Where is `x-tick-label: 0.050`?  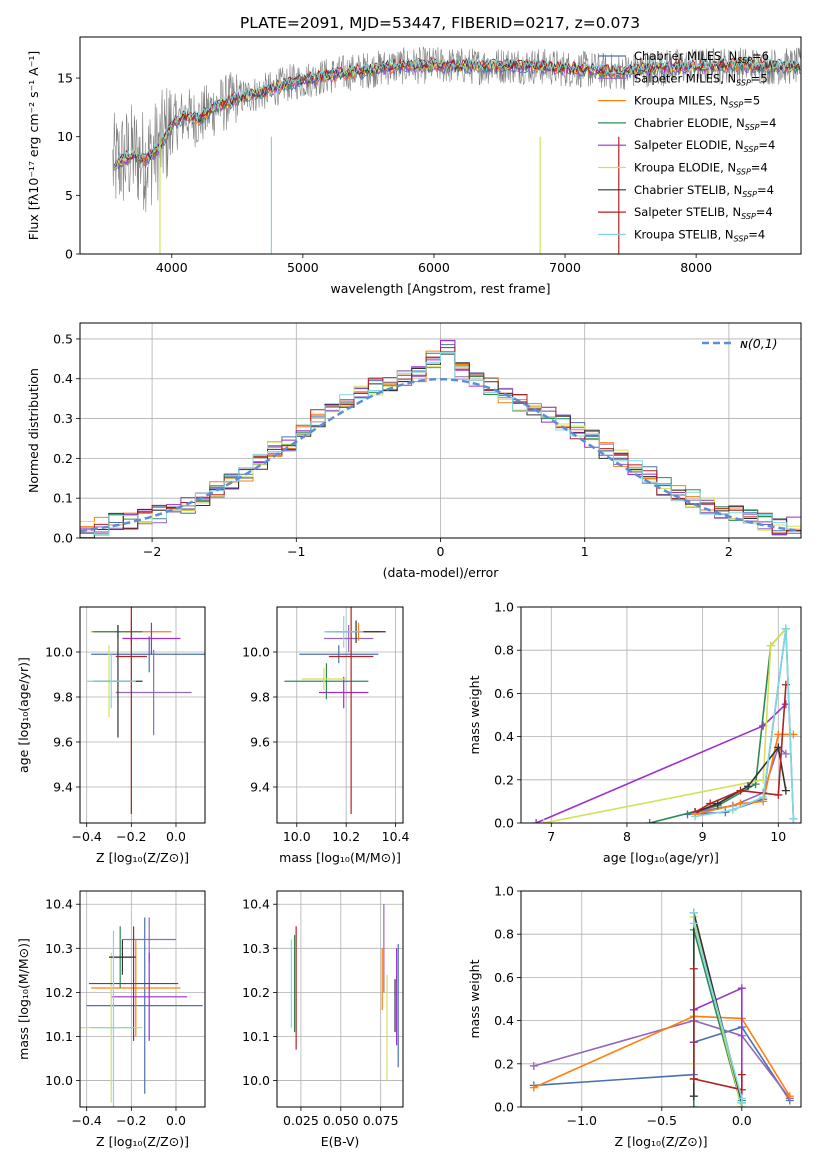 x-tick-label: 0.050 is located at coordinates (341, 1120).